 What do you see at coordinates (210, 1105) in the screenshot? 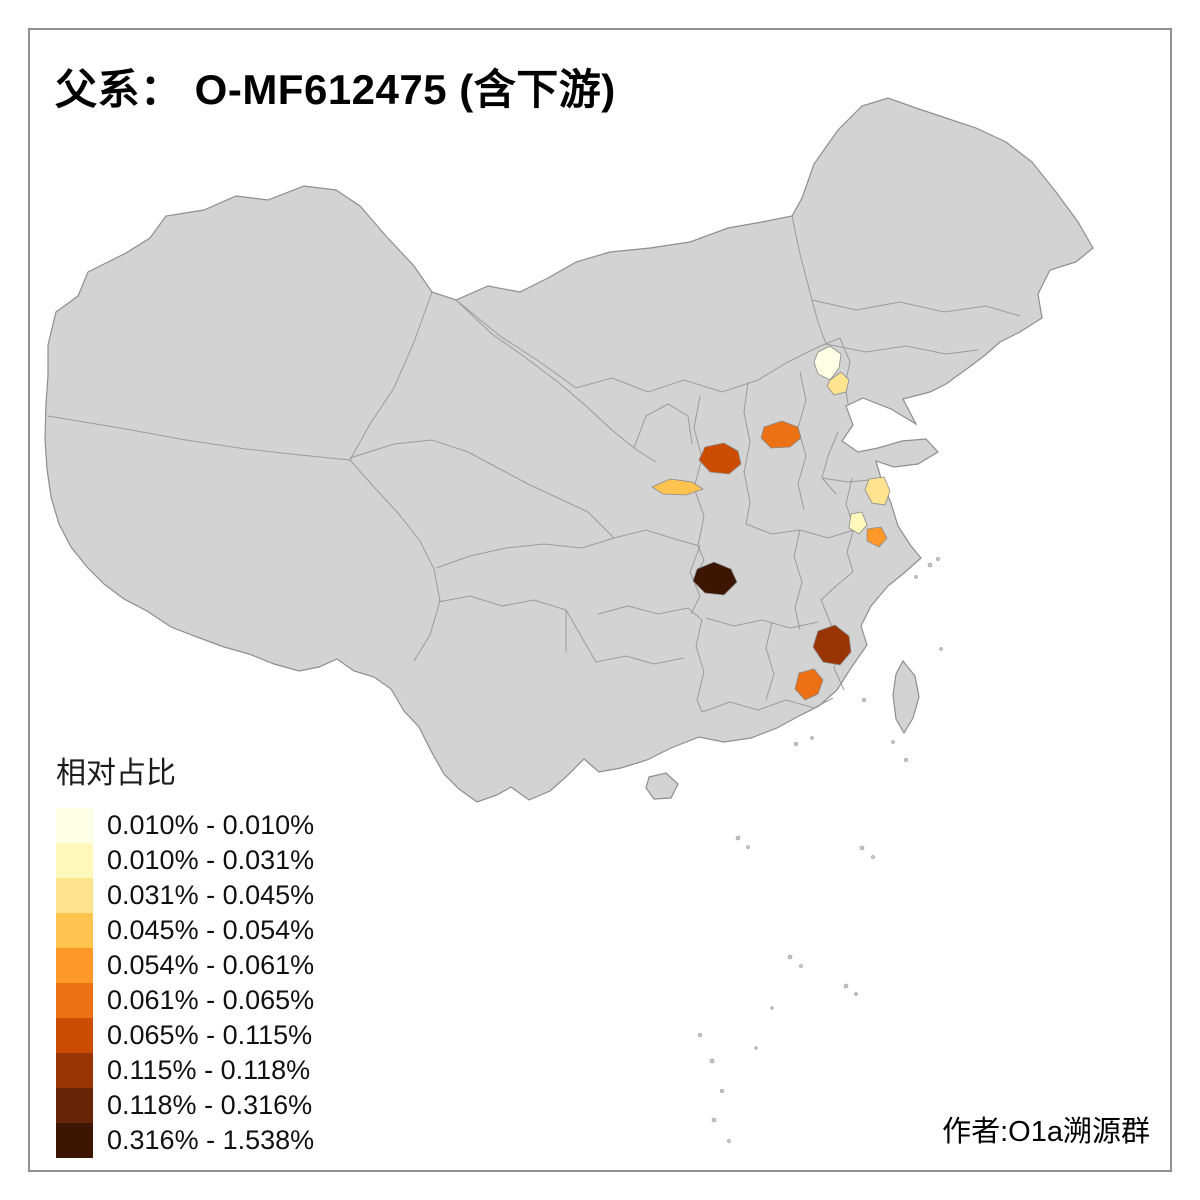
I see `legend-label: 0.118% - 0.316%` at bounding box center [210, 1105].